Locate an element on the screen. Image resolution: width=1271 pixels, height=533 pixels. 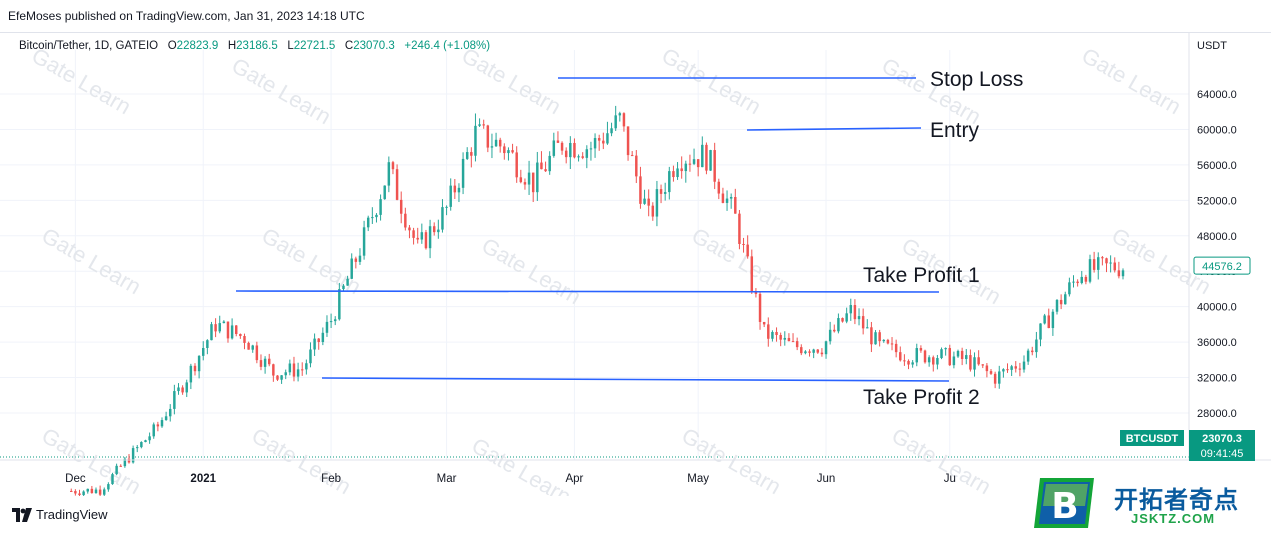
currency-label: USDT is located at coordinates (1212, 46).